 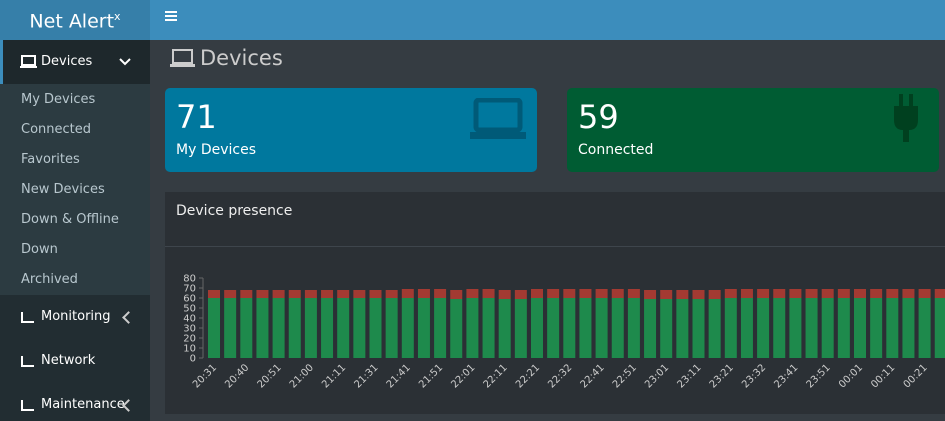 I want to click on page-title: Devices, so click(x=241, y=58).